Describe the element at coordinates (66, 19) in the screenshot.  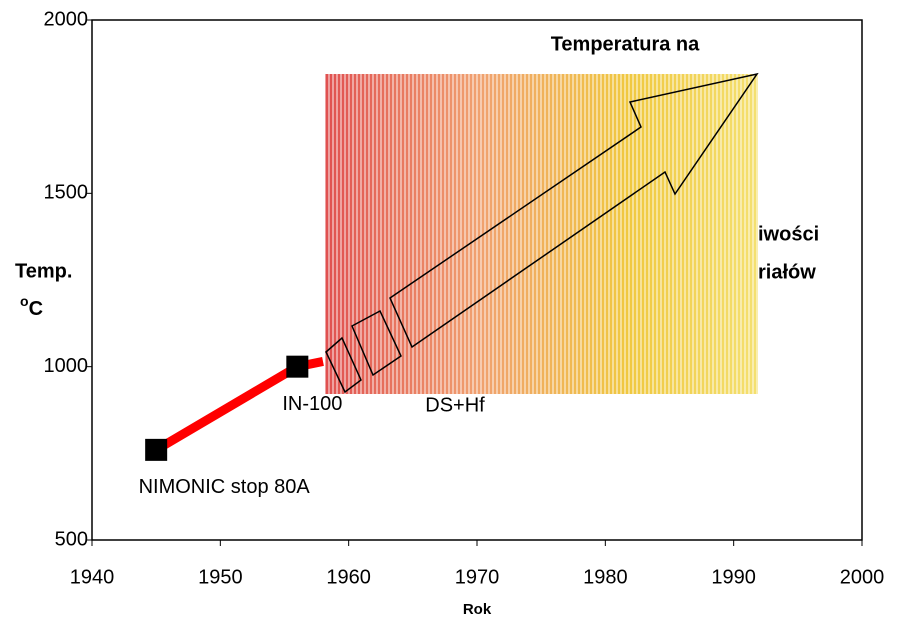
I see `y-tick-label: 2000` at that location.